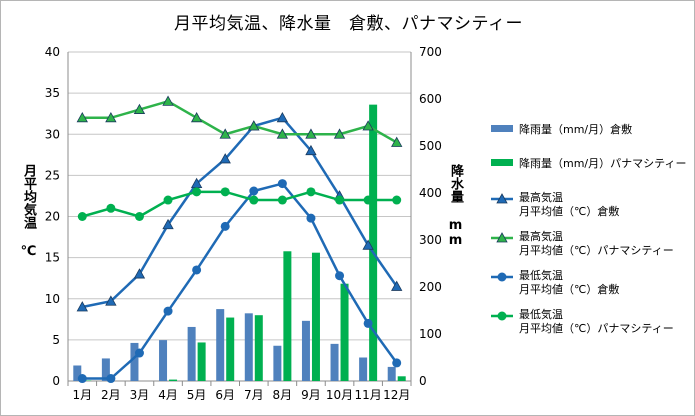 This screenshot has height=416, width=695. What do you see at coordinates (396, 395) in the screenshot?
I see `x-tick-label: 12月` at bounding box center [396, 395].